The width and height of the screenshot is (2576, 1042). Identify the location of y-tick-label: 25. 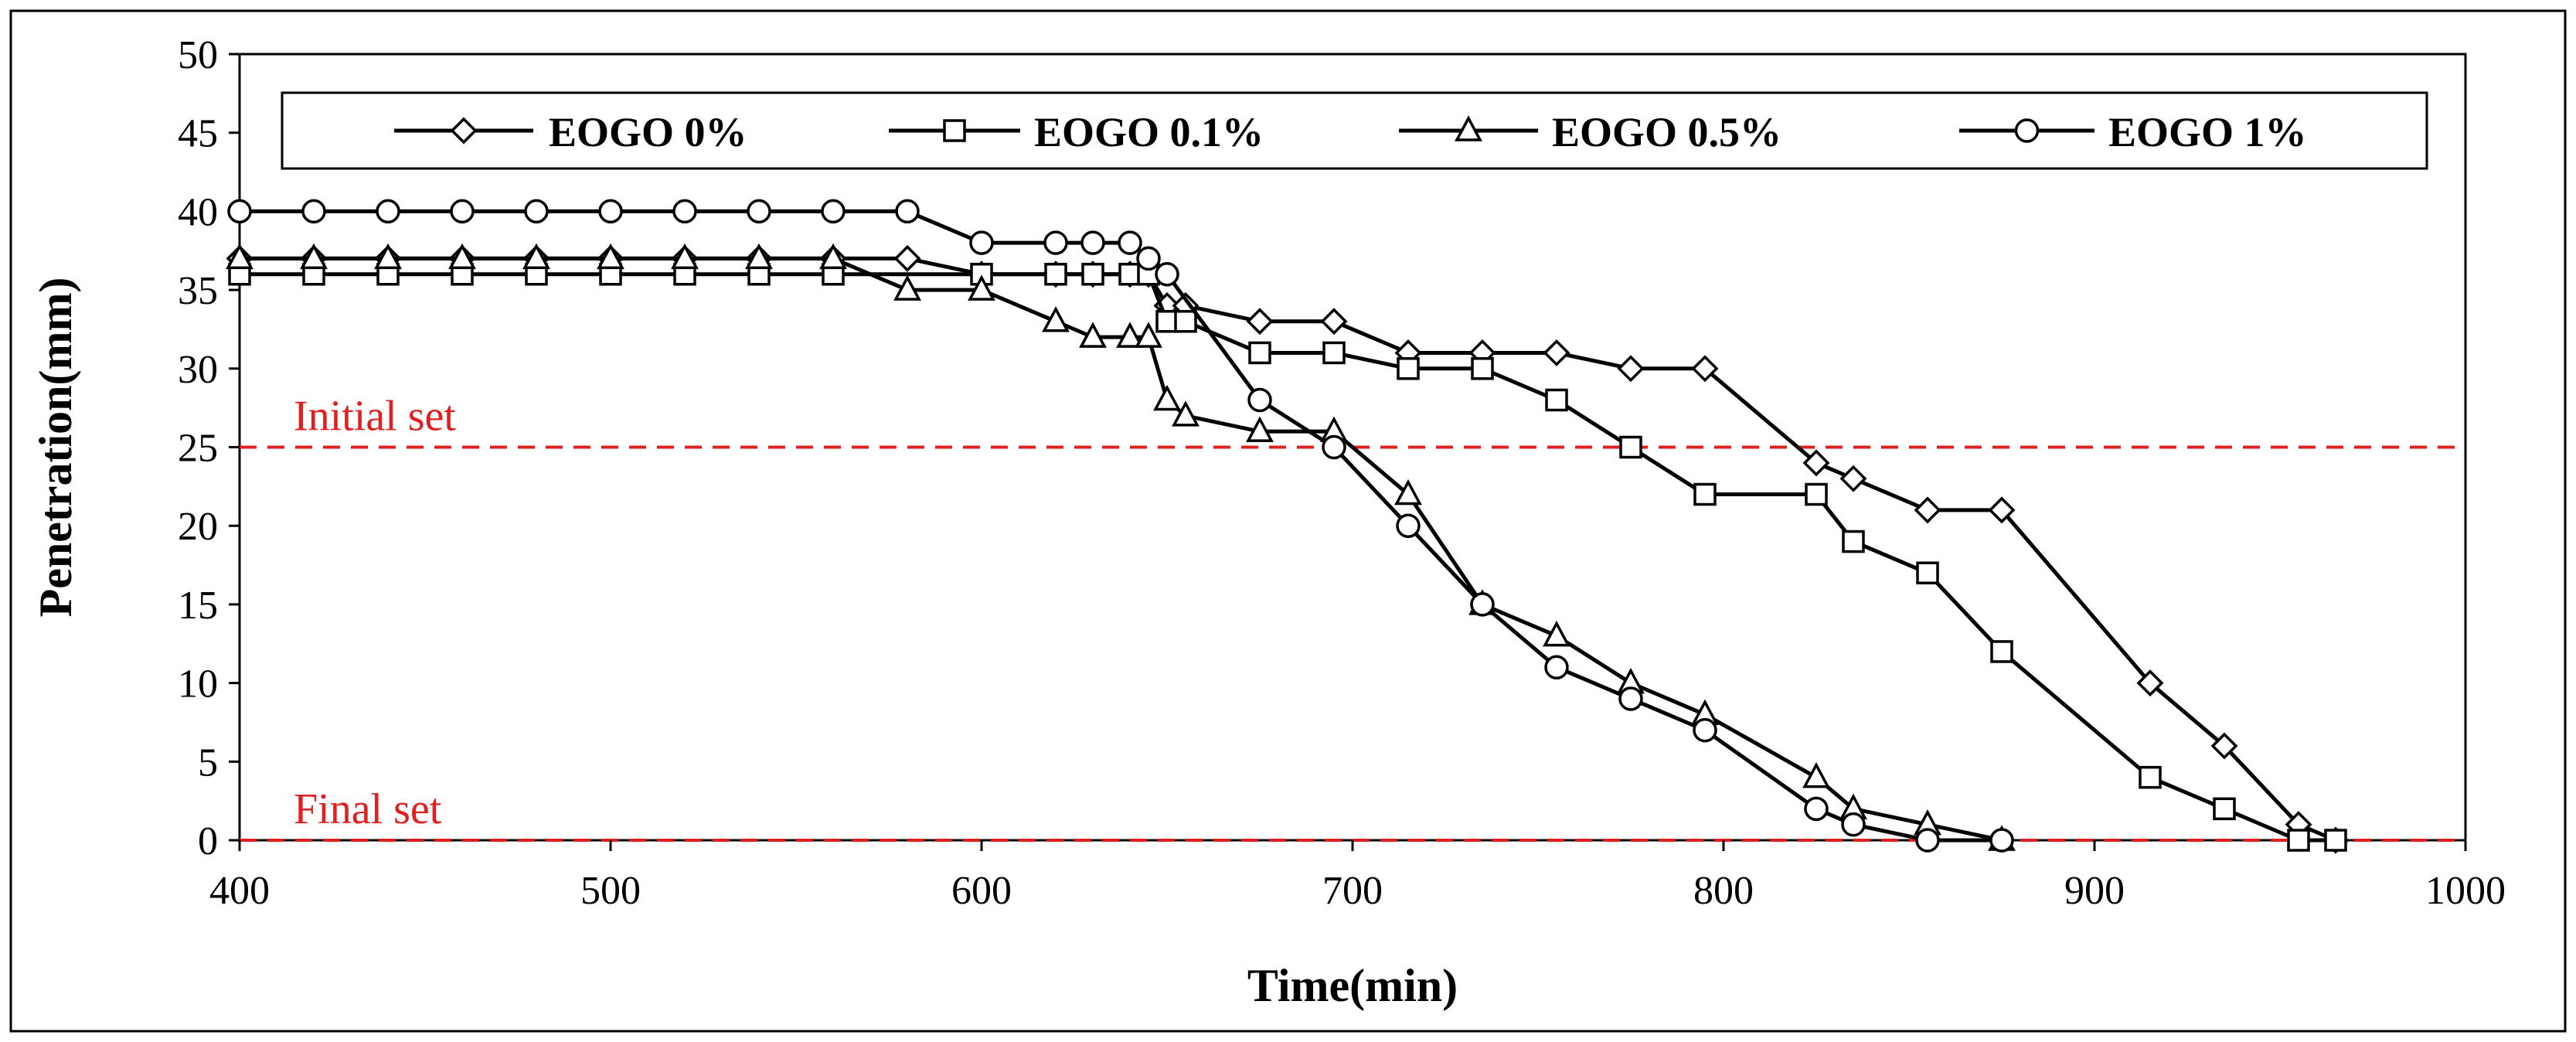
(198, 449).